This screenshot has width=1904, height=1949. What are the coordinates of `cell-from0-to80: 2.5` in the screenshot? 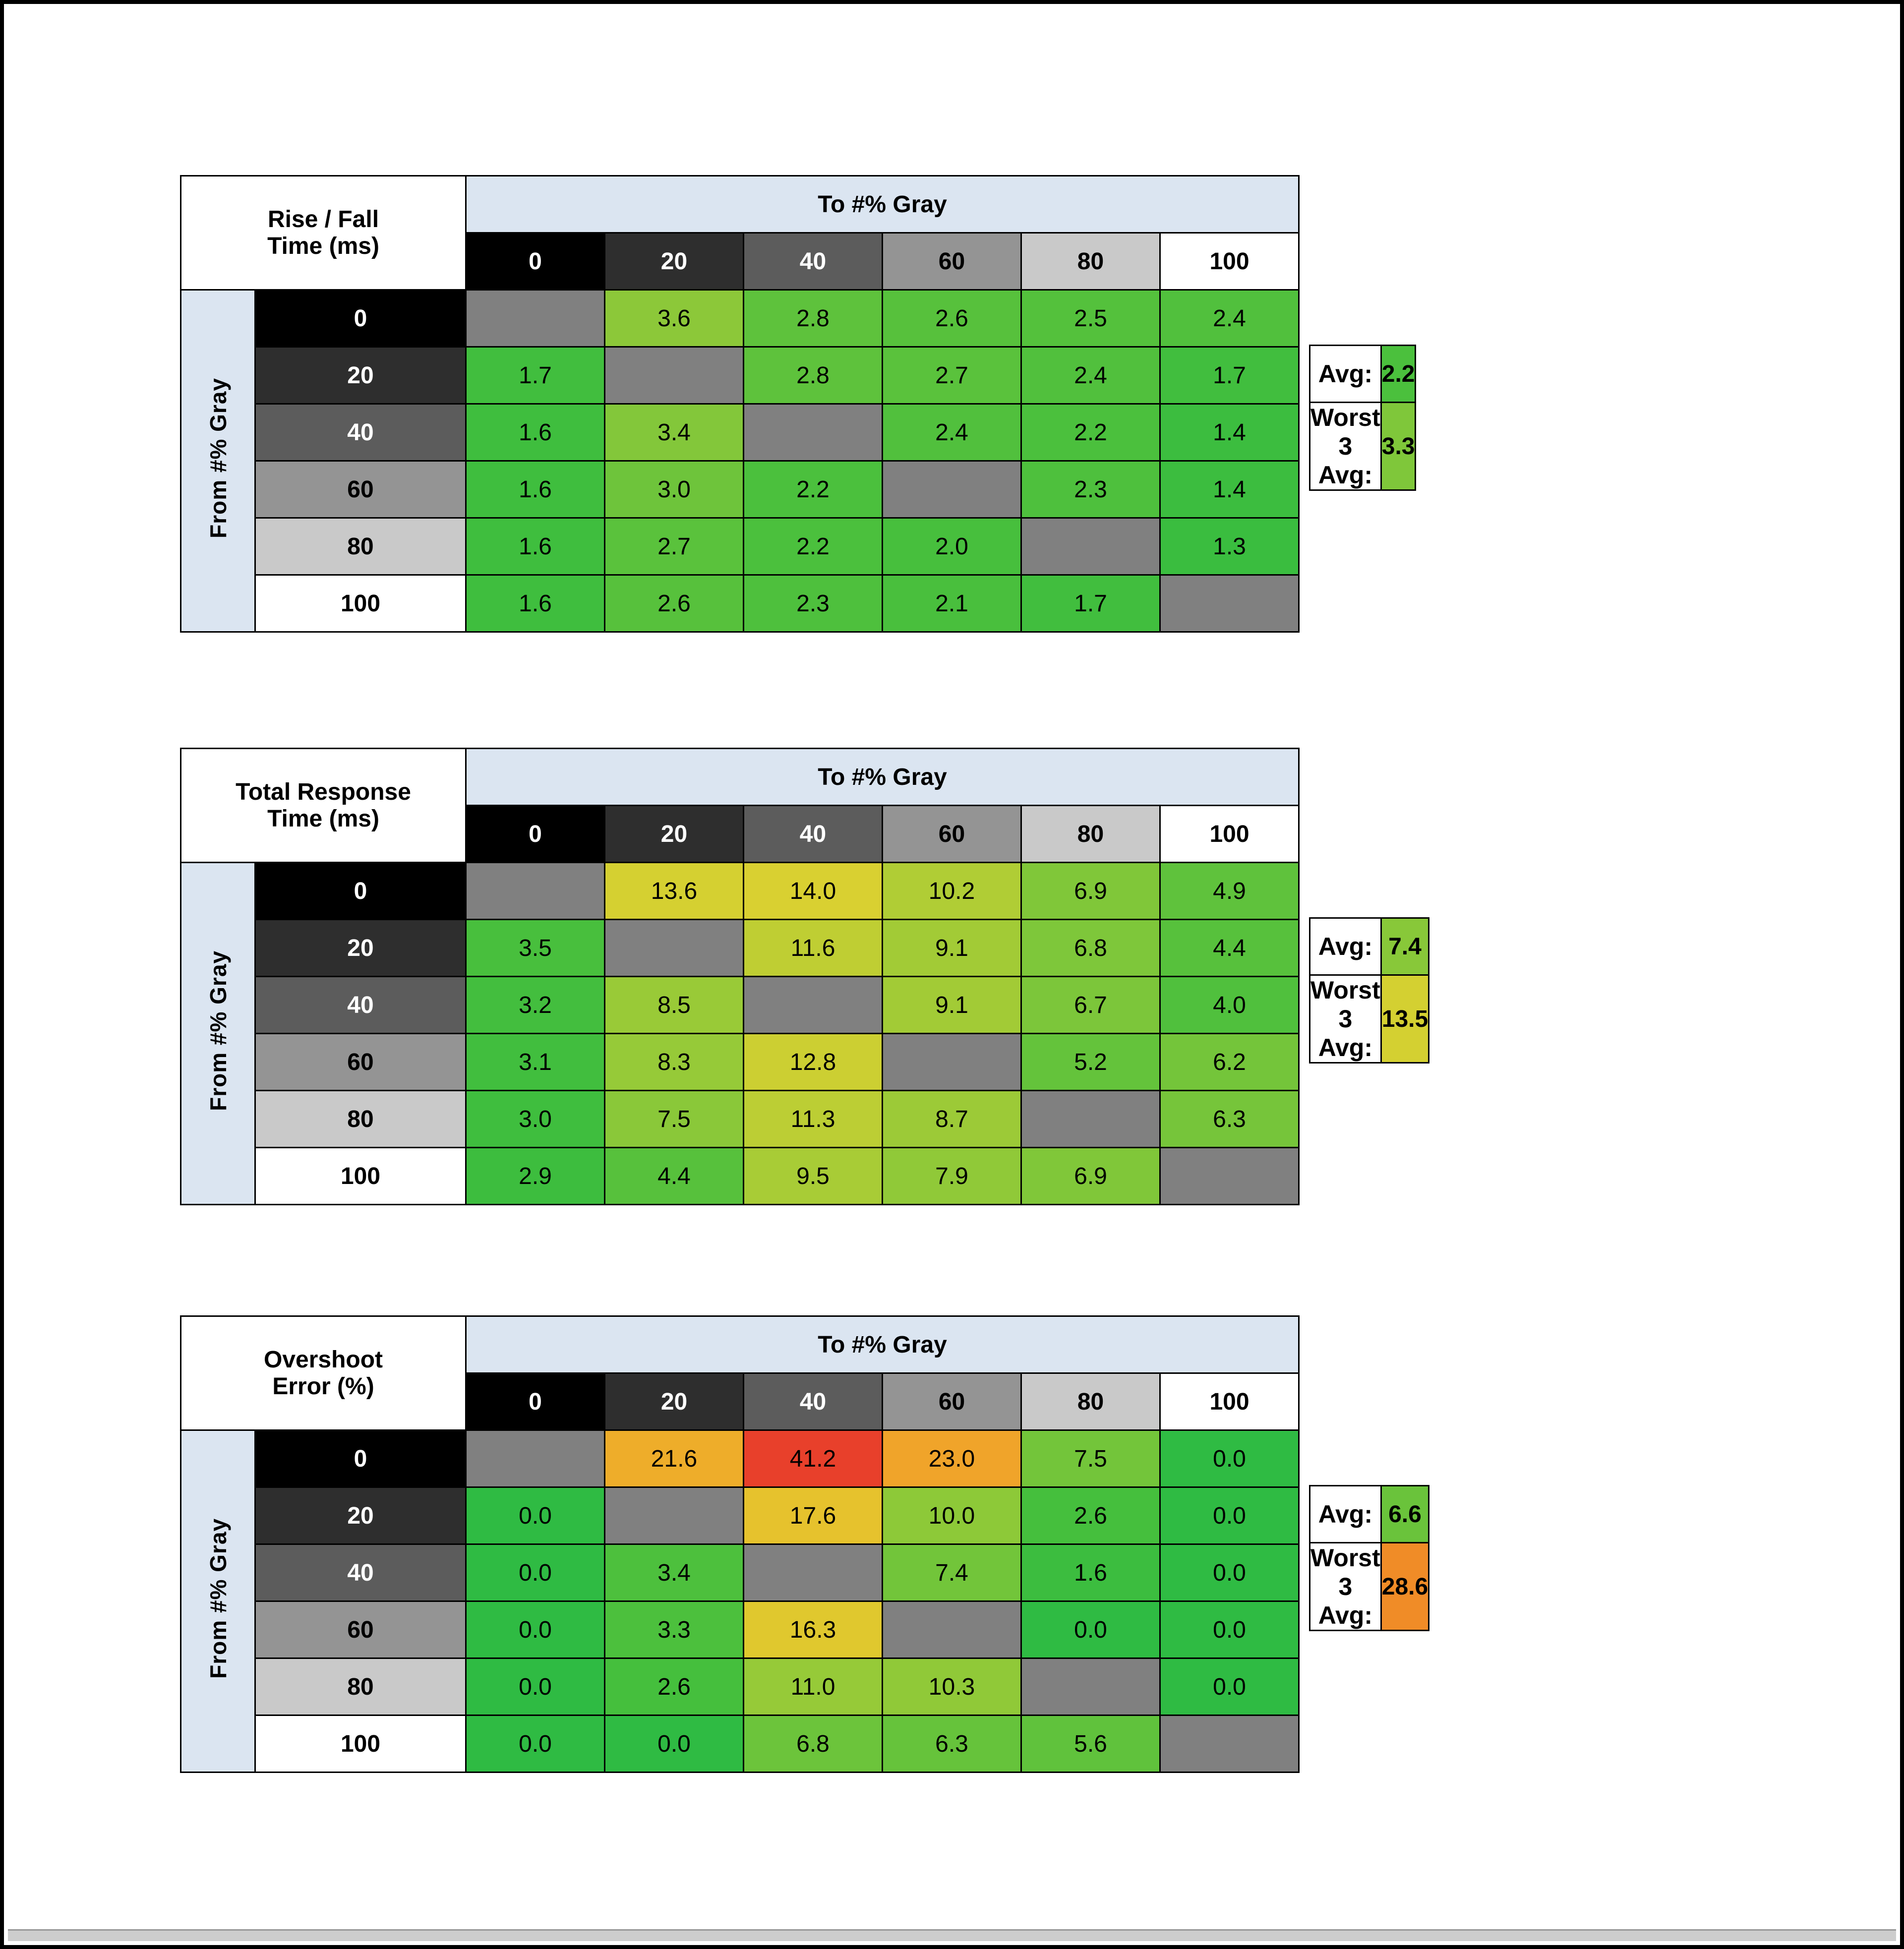 It's located at (1090, 318).